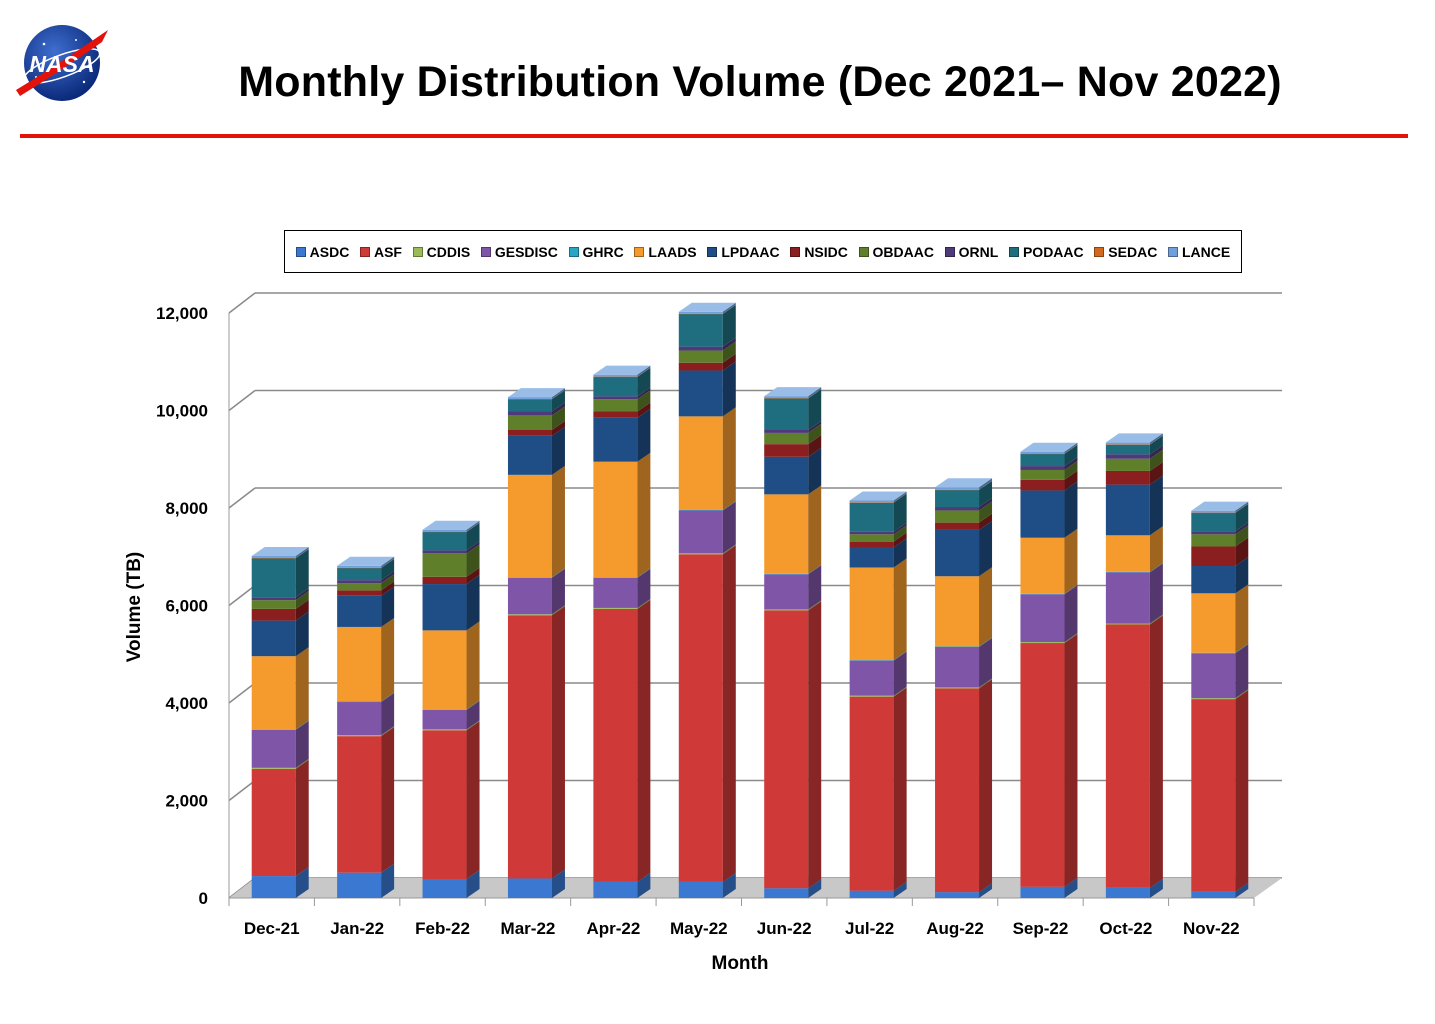 The image size is (1435, 1024). I want to click on legend-item-ornl: ORNL, so click(971, 251).